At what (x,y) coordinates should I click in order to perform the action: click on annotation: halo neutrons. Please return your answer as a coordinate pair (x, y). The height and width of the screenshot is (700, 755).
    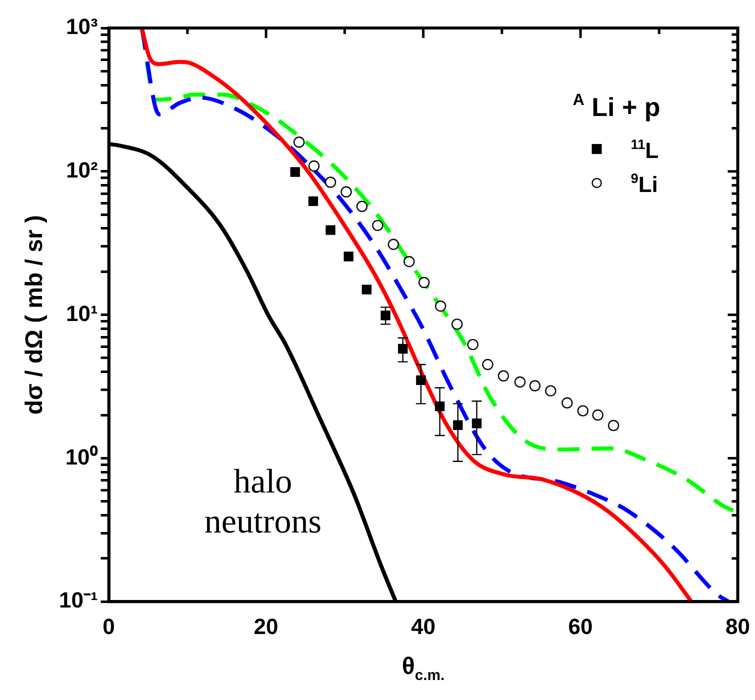
    Looking at the image, I should click on (263, 502).